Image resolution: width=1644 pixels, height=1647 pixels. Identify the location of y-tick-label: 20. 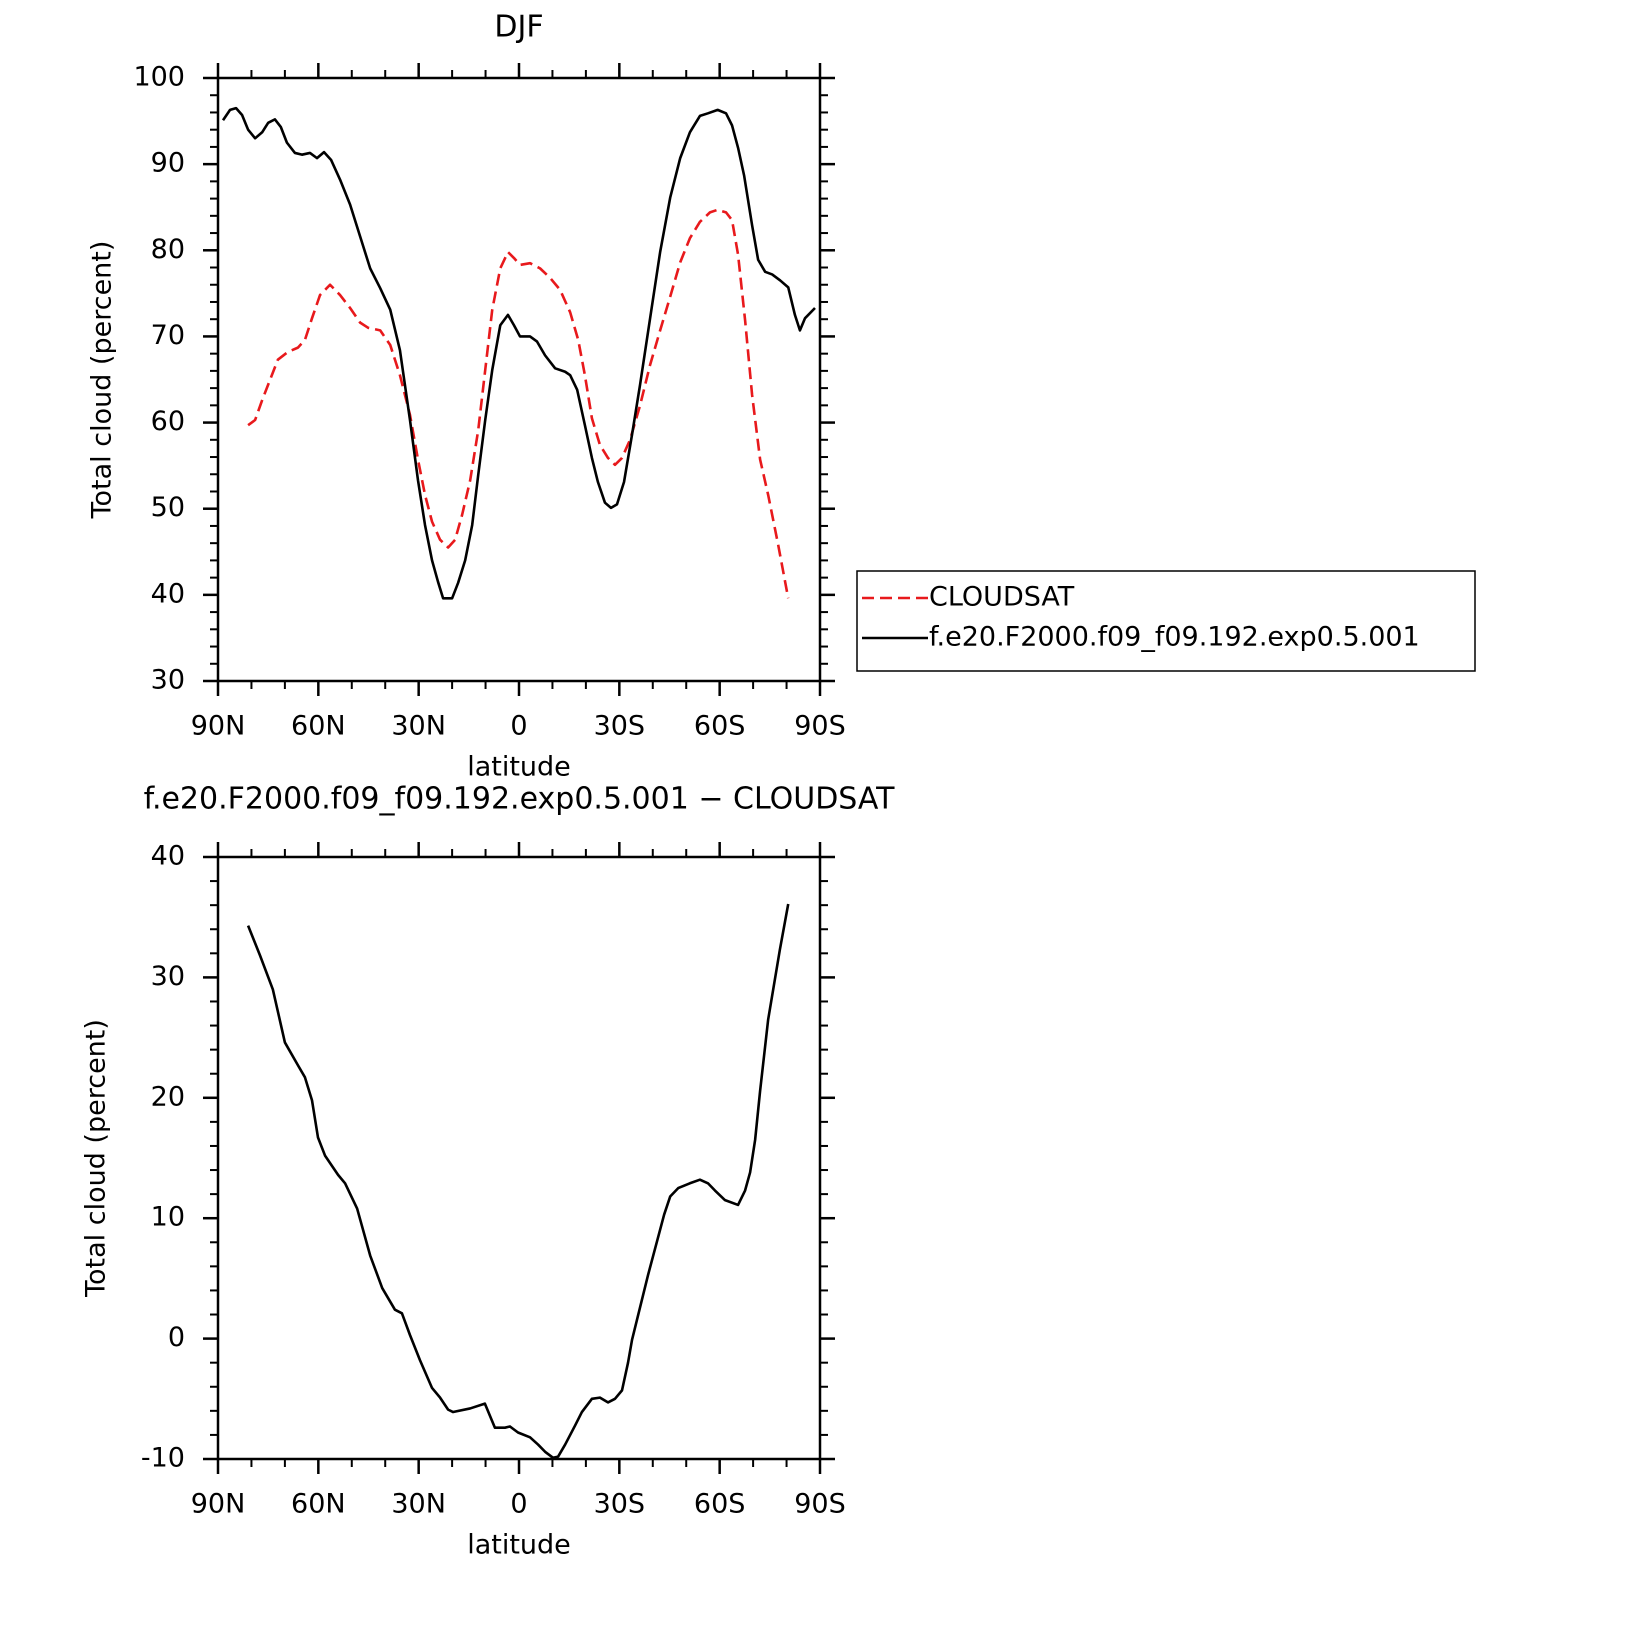
(168, 1096).